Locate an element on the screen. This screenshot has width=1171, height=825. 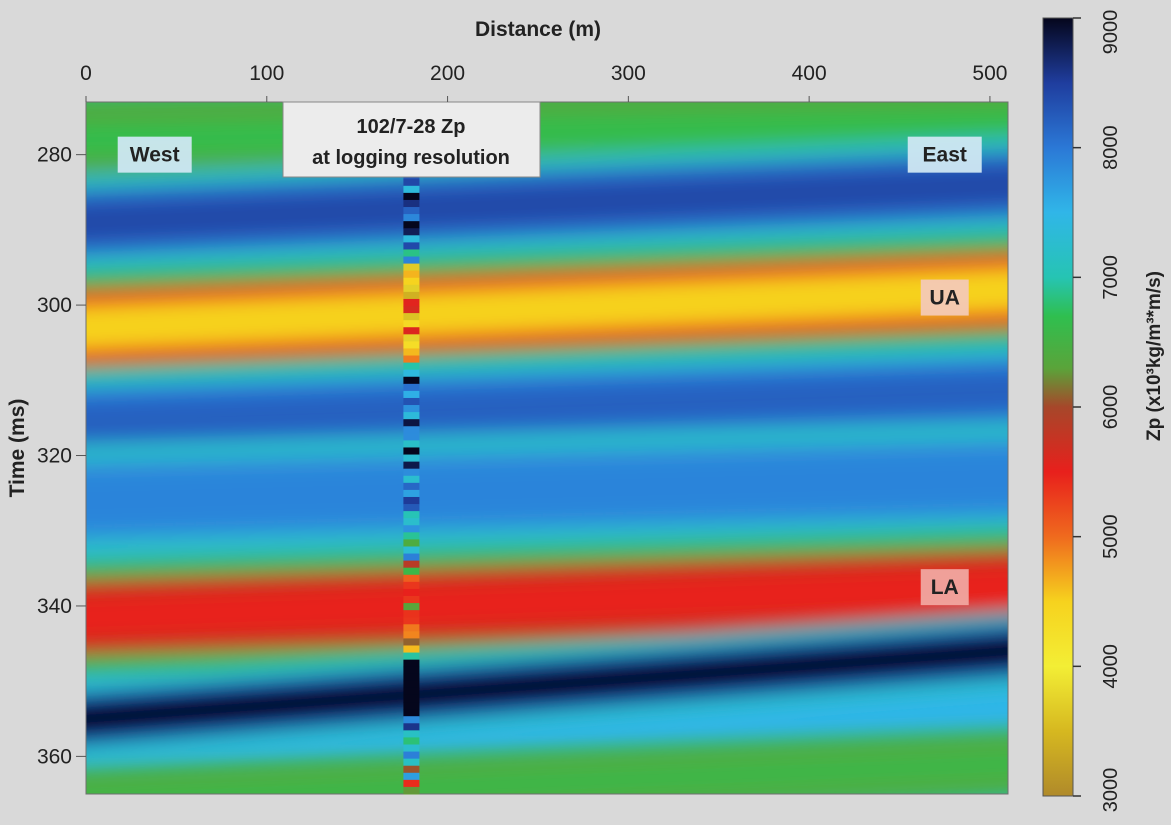
x-tick-label: 100 is located at coordinates (266, 73).